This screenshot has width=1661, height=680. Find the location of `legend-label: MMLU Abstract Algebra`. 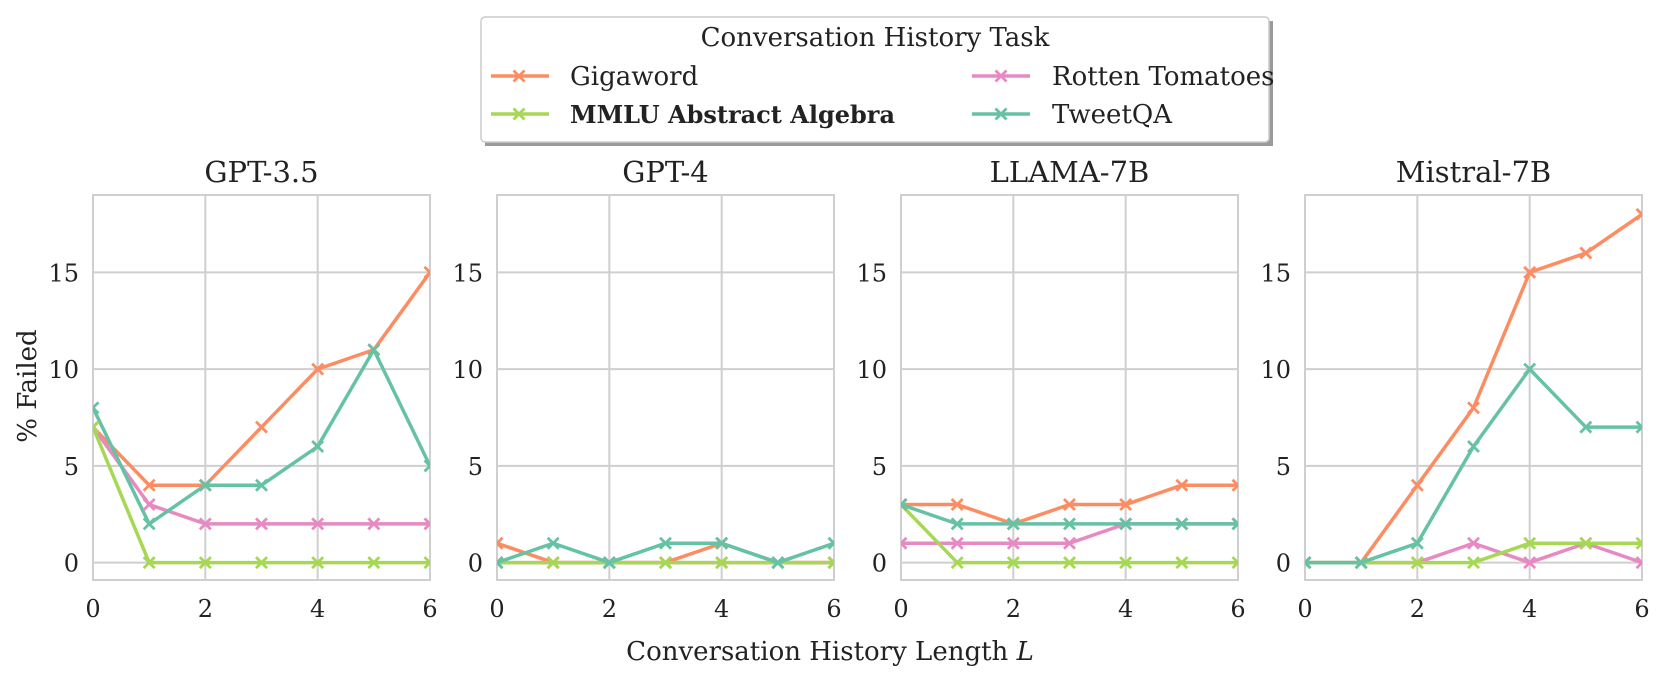

legend-label: MMLU Abstract Algebra is located at coordinates (732, 114).